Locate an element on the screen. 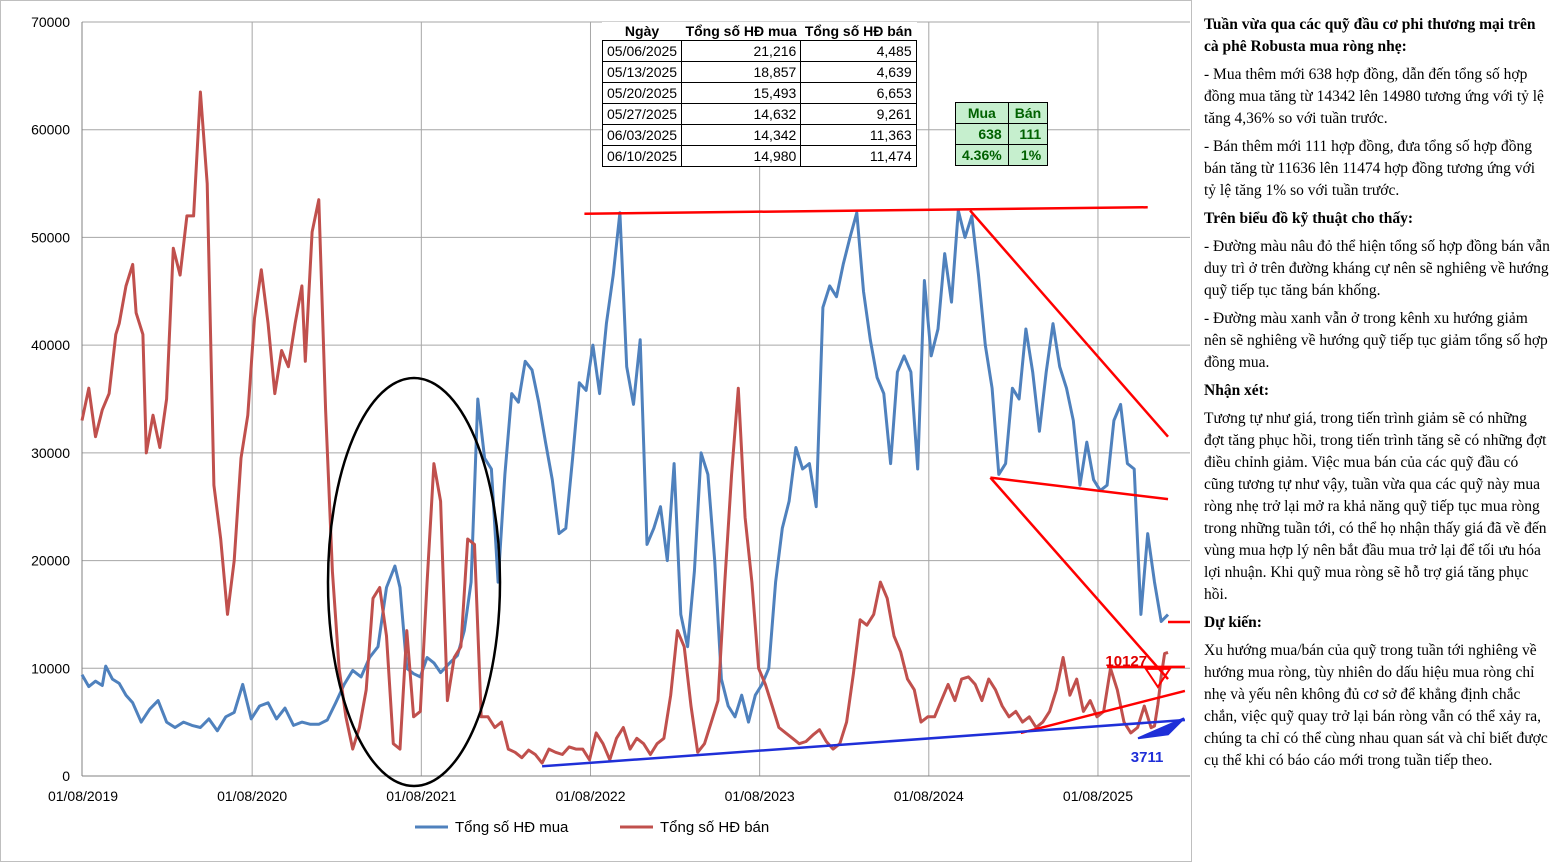  blue-arrow-marker is located at coordinates (1161, 728).